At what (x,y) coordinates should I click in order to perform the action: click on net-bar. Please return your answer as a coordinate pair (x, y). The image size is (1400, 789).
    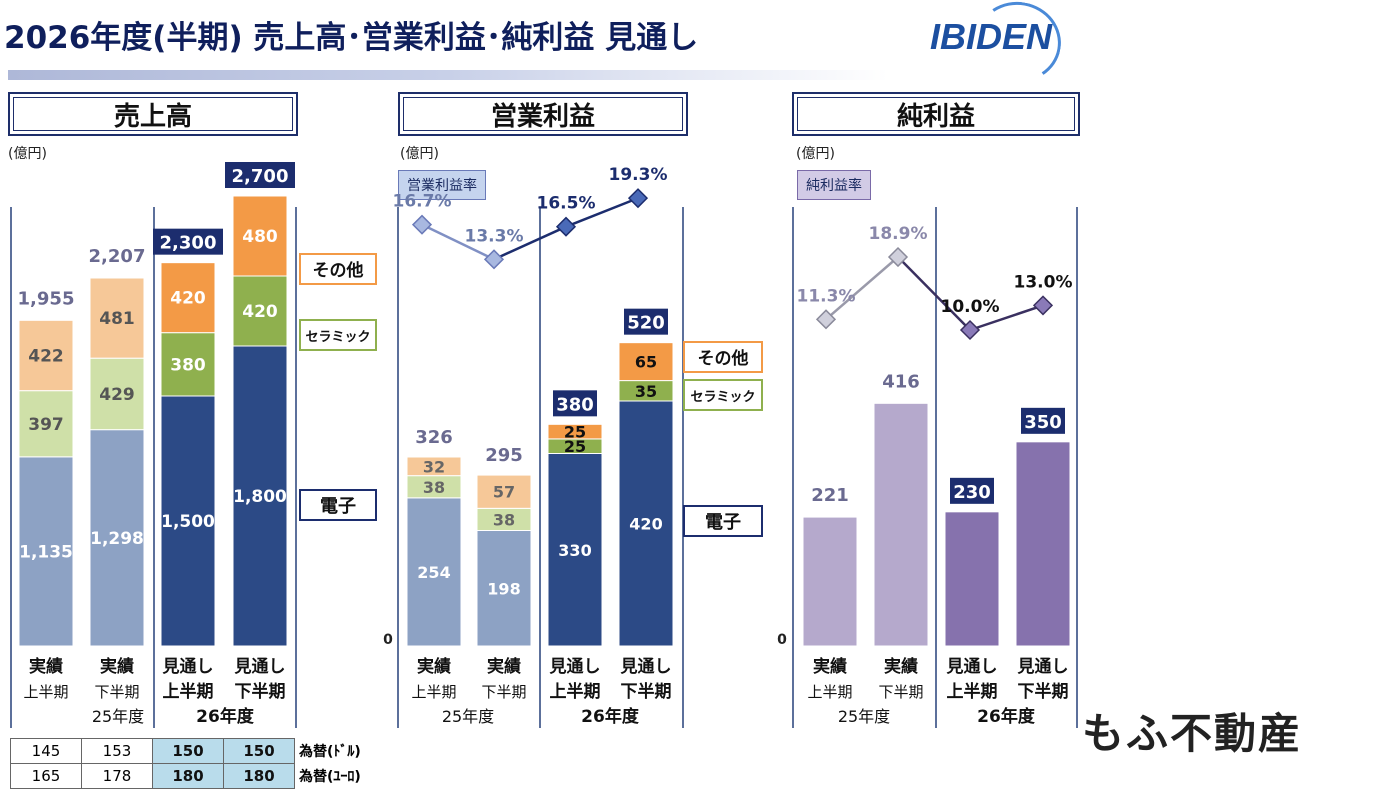
    Looking at the image, I should click on (901, 524).